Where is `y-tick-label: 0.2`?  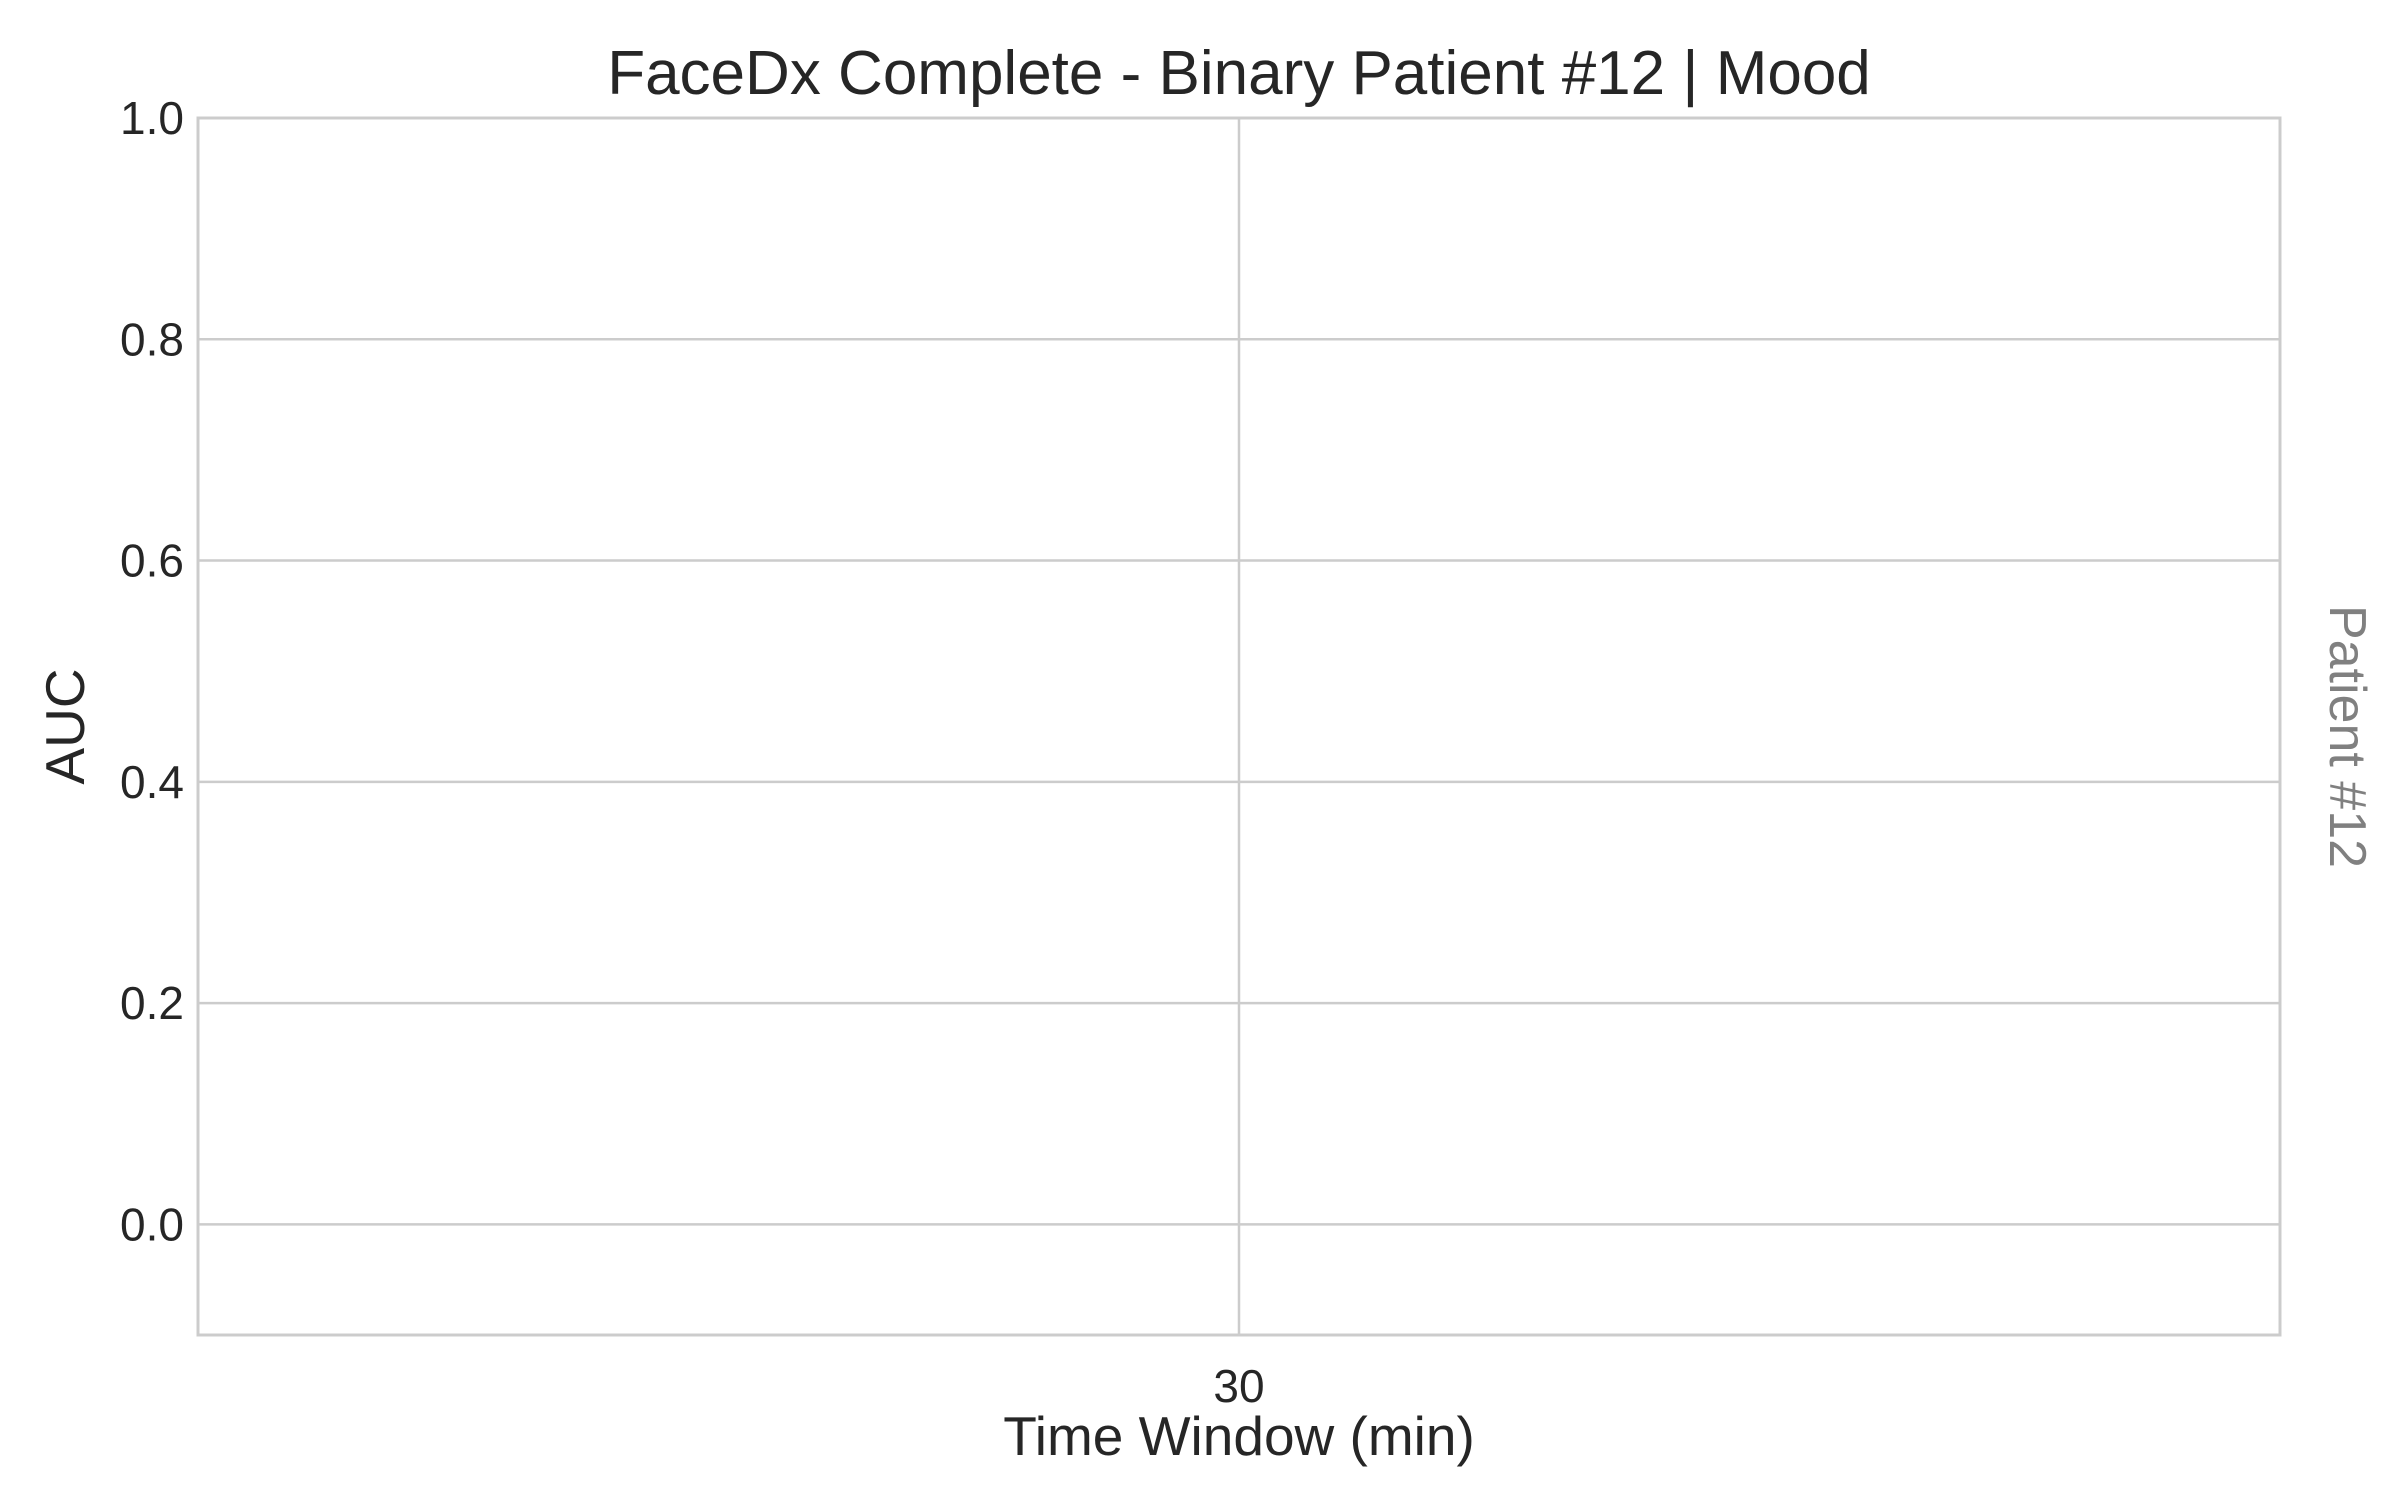
y-tick-label: 0.2 is located at coordinates (152, 1003).